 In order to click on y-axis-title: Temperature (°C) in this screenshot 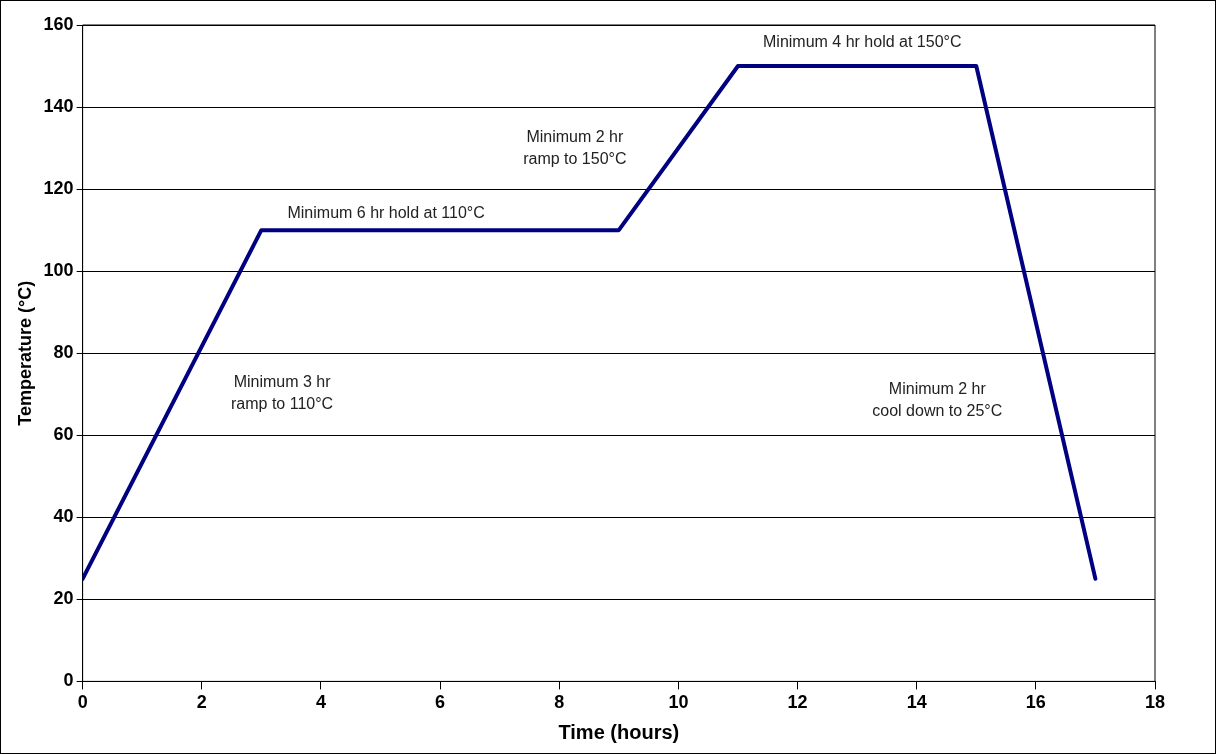, I will do `click(24, 353)`.